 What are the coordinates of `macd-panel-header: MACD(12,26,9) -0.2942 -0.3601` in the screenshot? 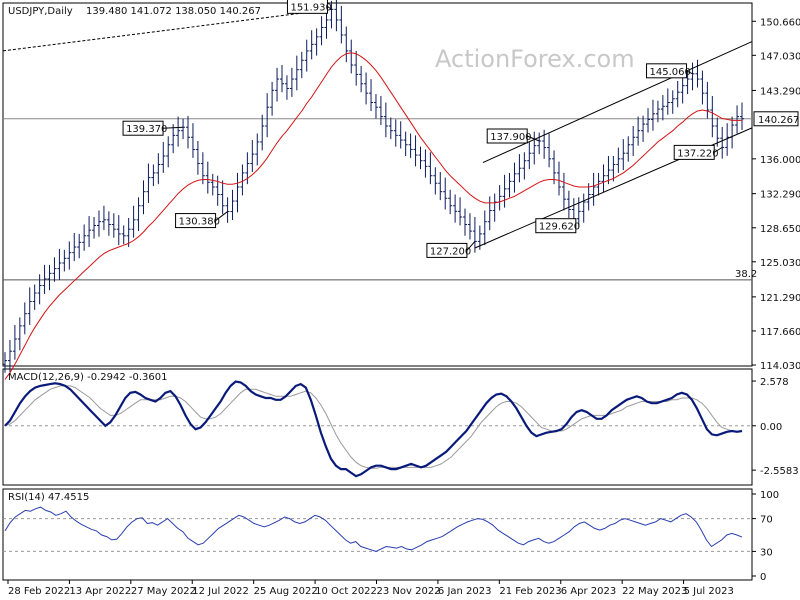 It's located at (88, 377).